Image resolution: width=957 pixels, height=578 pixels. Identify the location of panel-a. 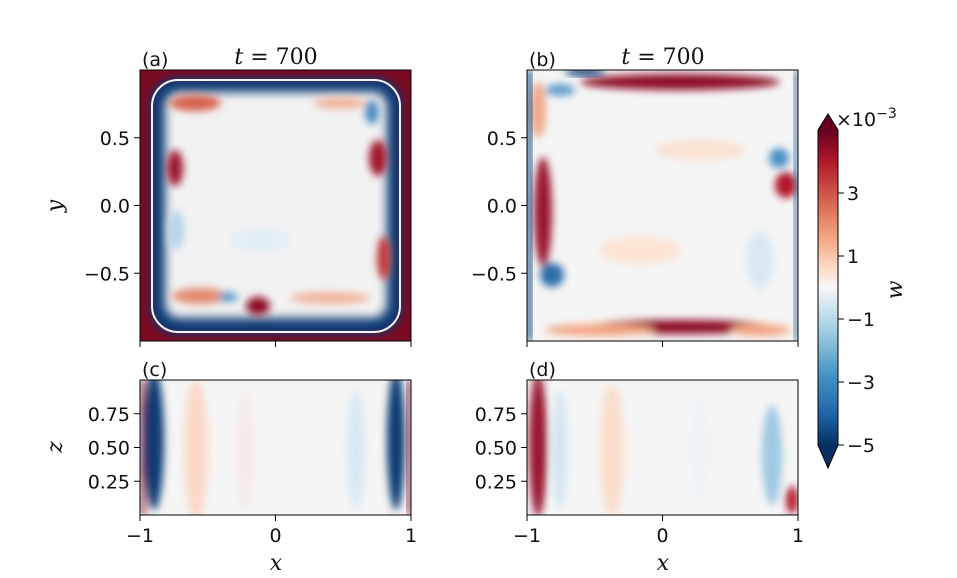
(275, 205).